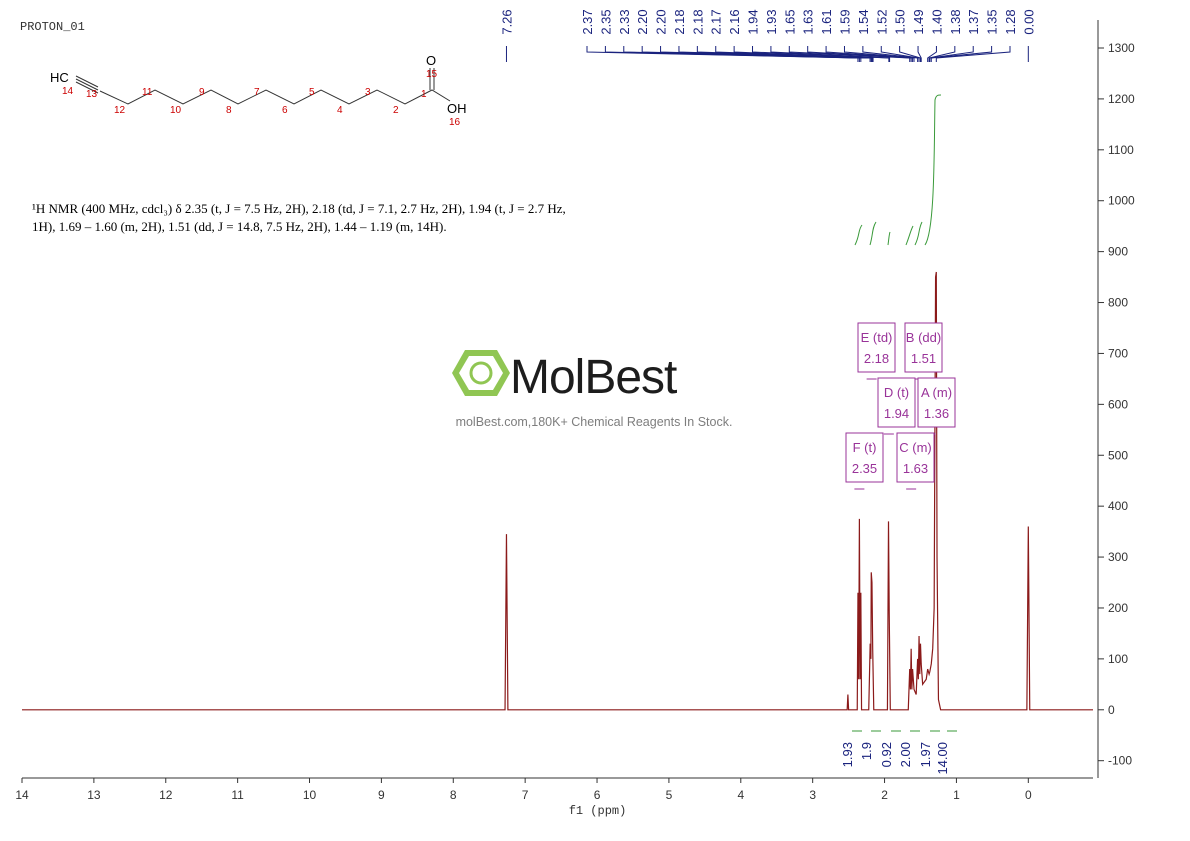 Image resolution: width=1190 pixels, height=841 pixels. Describe the element at coordinates (884, 795) in the screenshot. I see `x-tick-label: 2` at that location.